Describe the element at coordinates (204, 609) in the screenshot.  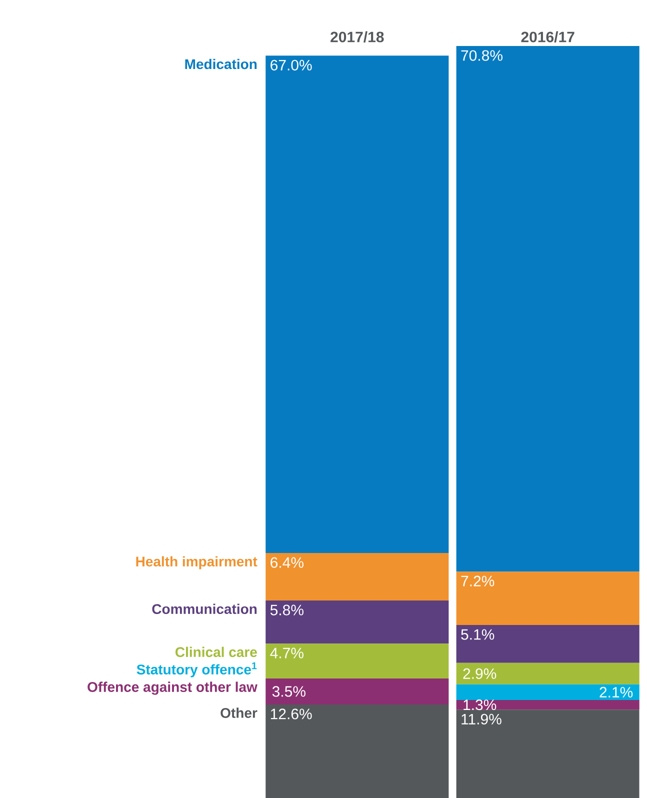
I see `series-label: Communication` at that location.